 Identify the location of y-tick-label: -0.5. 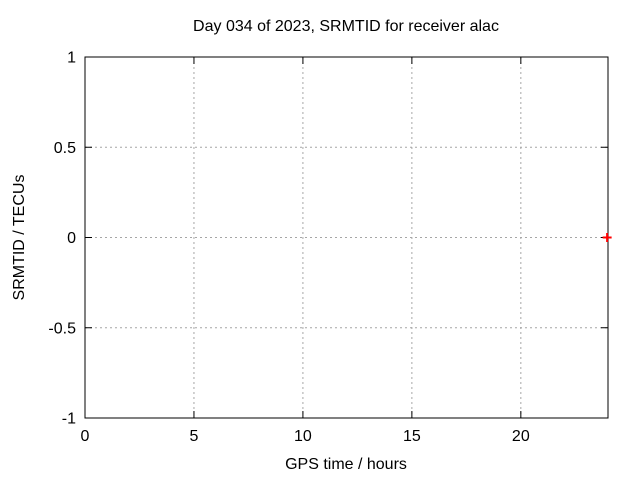
(62, 328).